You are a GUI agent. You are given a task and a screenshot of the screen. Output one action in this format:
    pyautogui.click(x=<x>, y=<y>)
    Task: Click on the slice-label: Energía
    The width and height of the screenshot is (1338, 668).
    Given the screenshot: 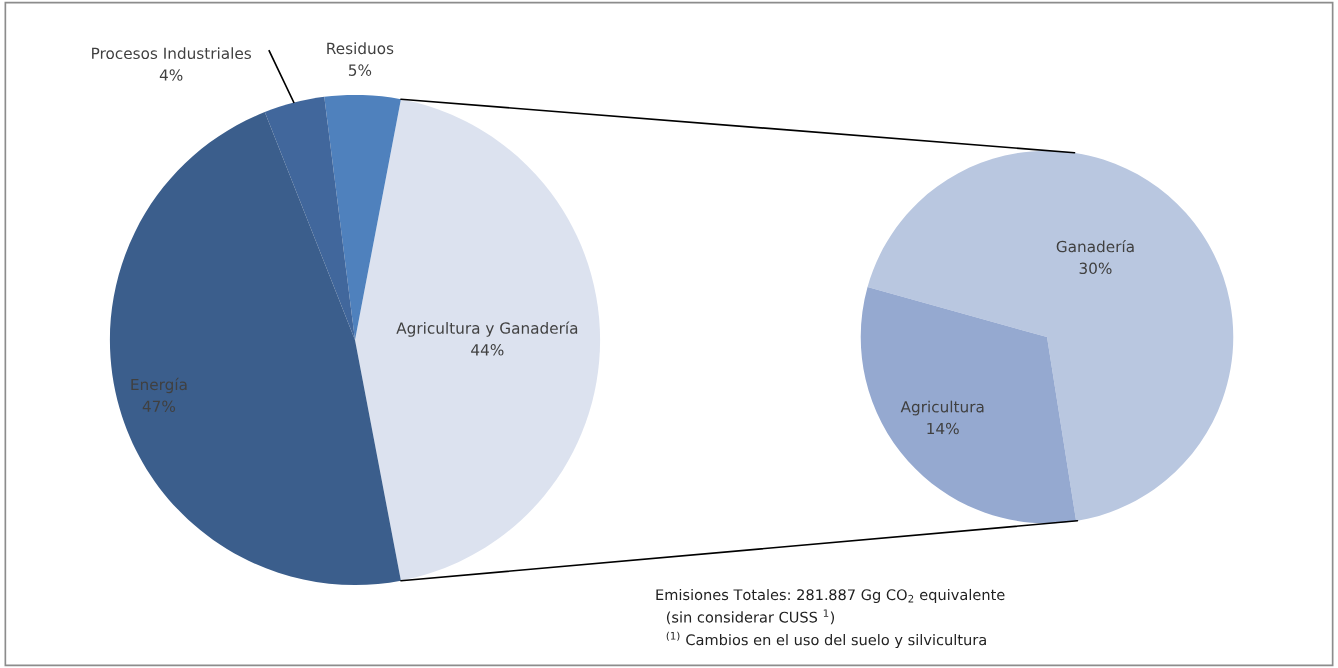 What is the action you would take?
    pyautogui.click(x=159, y=385)
    